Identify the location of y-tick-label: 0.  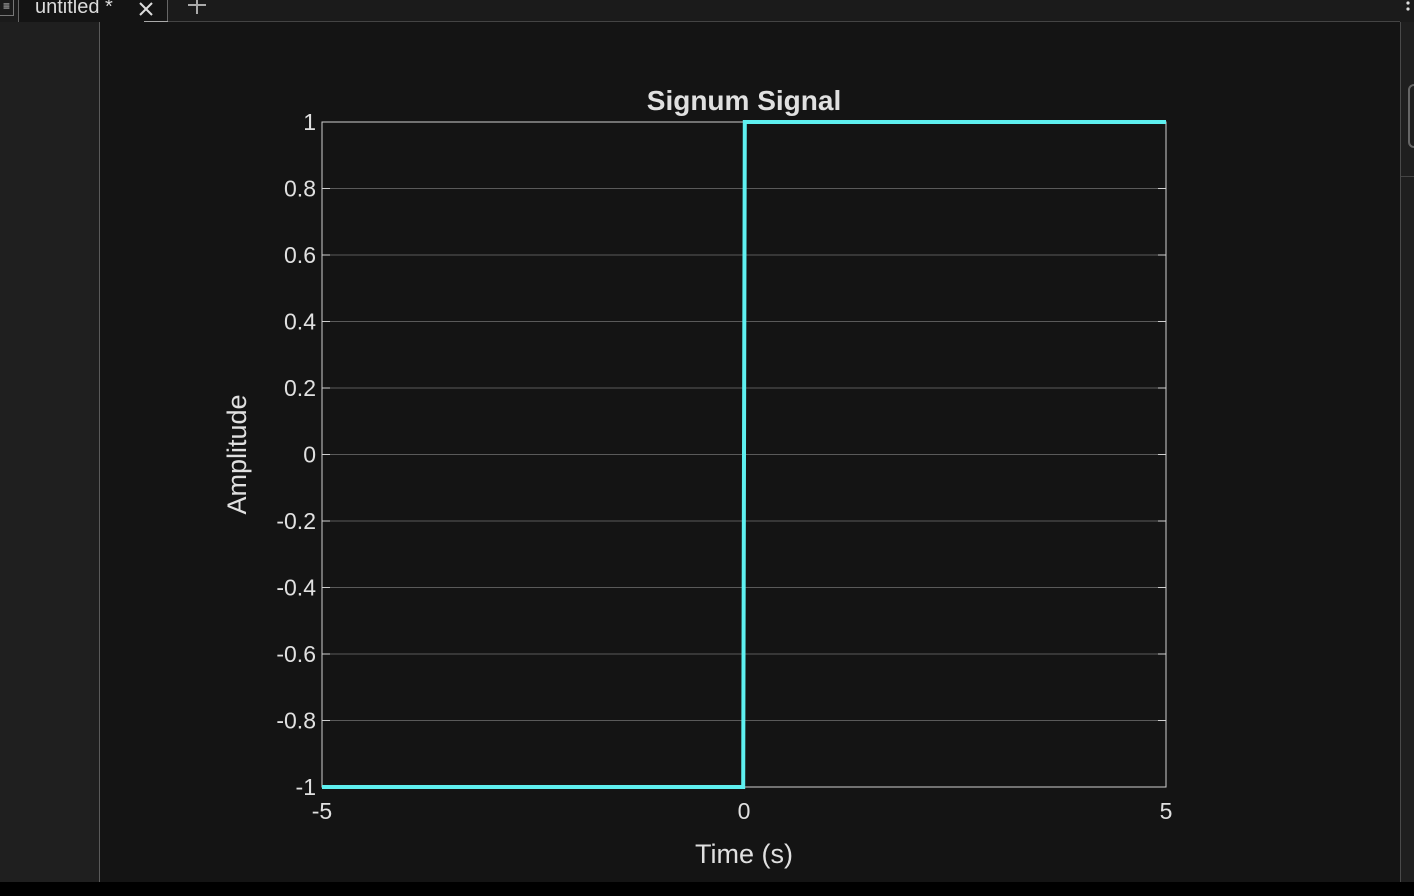
(309, 455).